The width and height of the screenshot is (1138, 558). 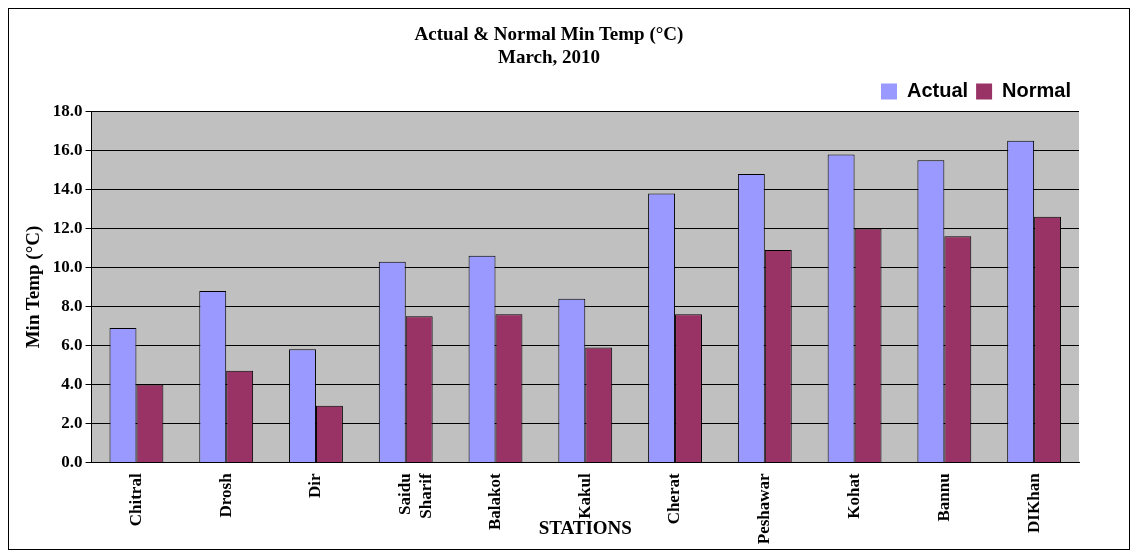 What do you see at coordinates (72, 383) in the screenshot?
I see `y-tick-label: 4.0` at bounding box center [72, 383].